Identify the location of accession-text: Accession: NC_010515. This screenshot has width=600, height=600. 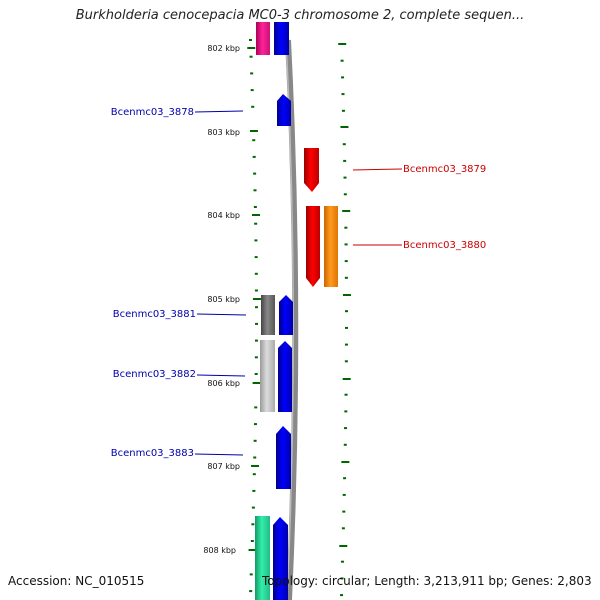
(76, 581).